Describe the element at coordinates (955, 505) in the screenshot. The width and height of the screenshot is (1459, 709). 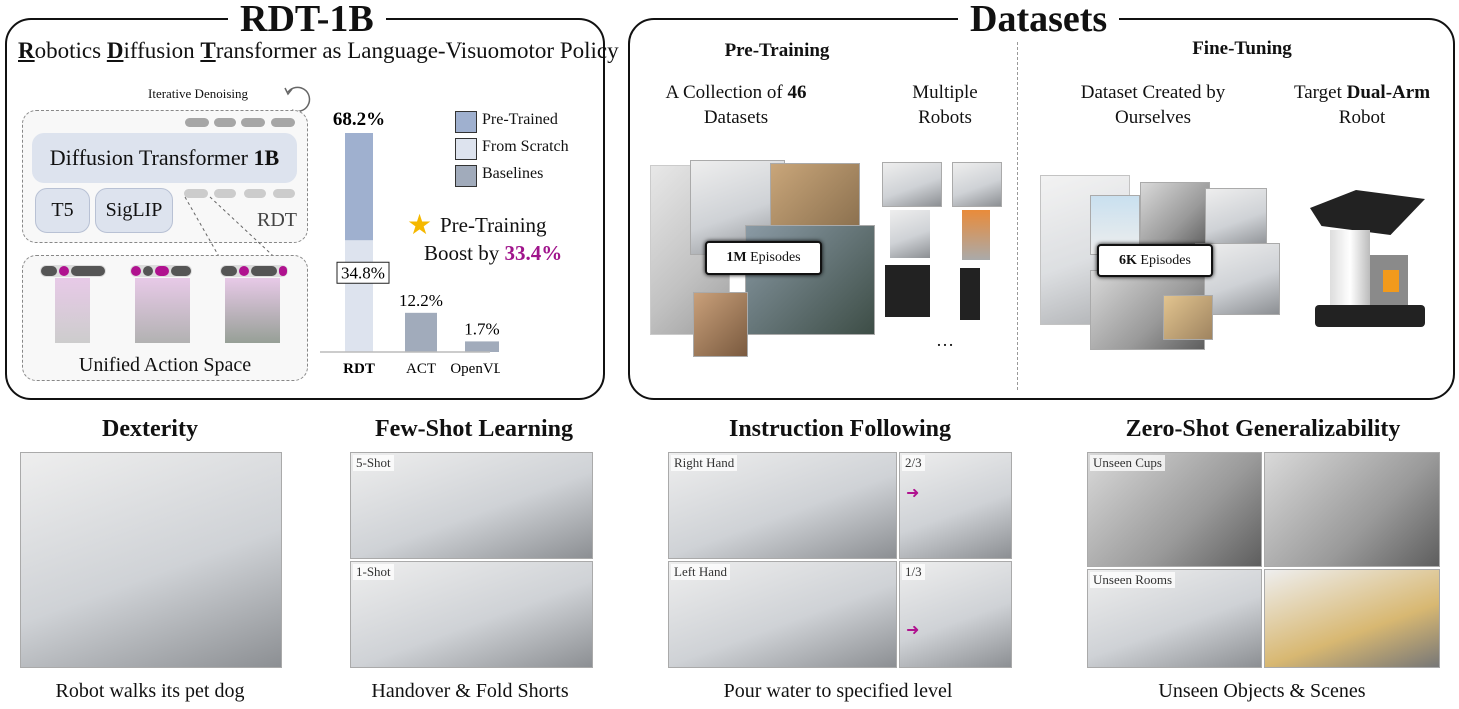
I see `pitcher-2-3-photo: 2/3 ➜` at that location.